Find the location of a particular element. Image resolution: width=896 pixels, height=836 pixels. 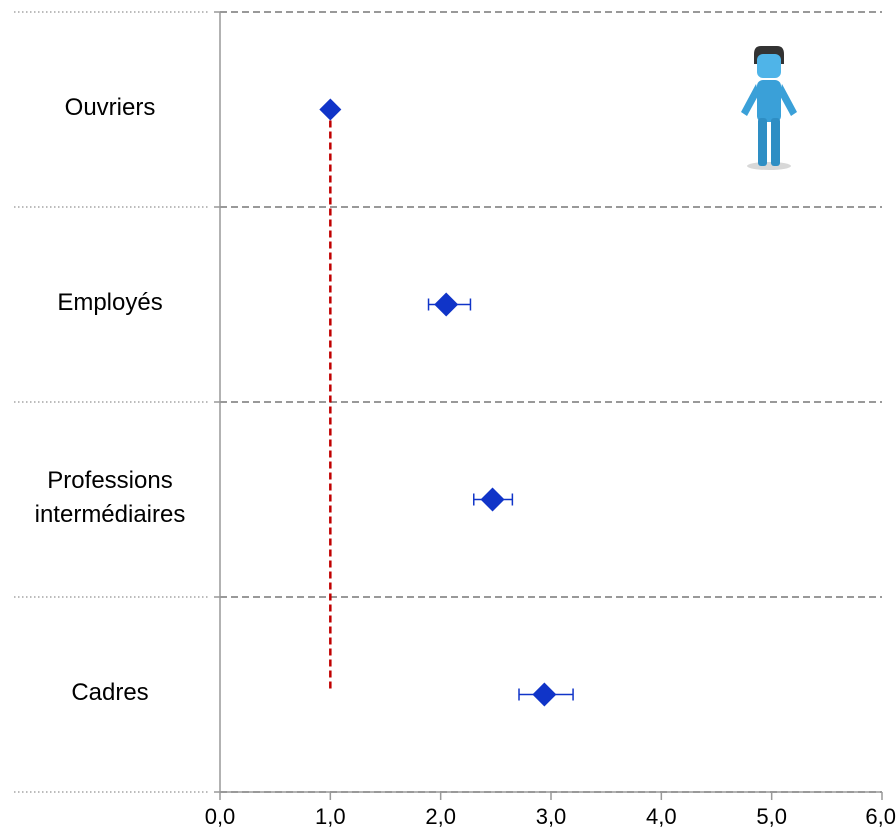

category-label-line: intermédiaires is located at coordinates (110, 514).